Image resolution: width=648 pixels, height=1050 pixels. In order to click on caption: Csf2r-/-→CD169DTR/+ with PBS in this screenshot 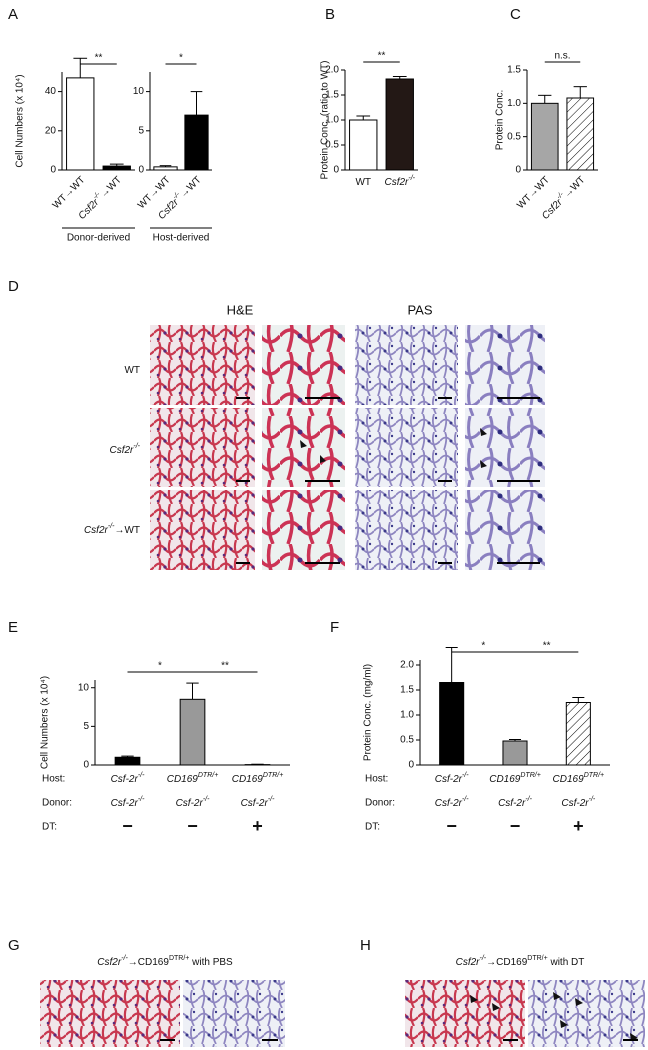, I will do `click(165, 961)`.